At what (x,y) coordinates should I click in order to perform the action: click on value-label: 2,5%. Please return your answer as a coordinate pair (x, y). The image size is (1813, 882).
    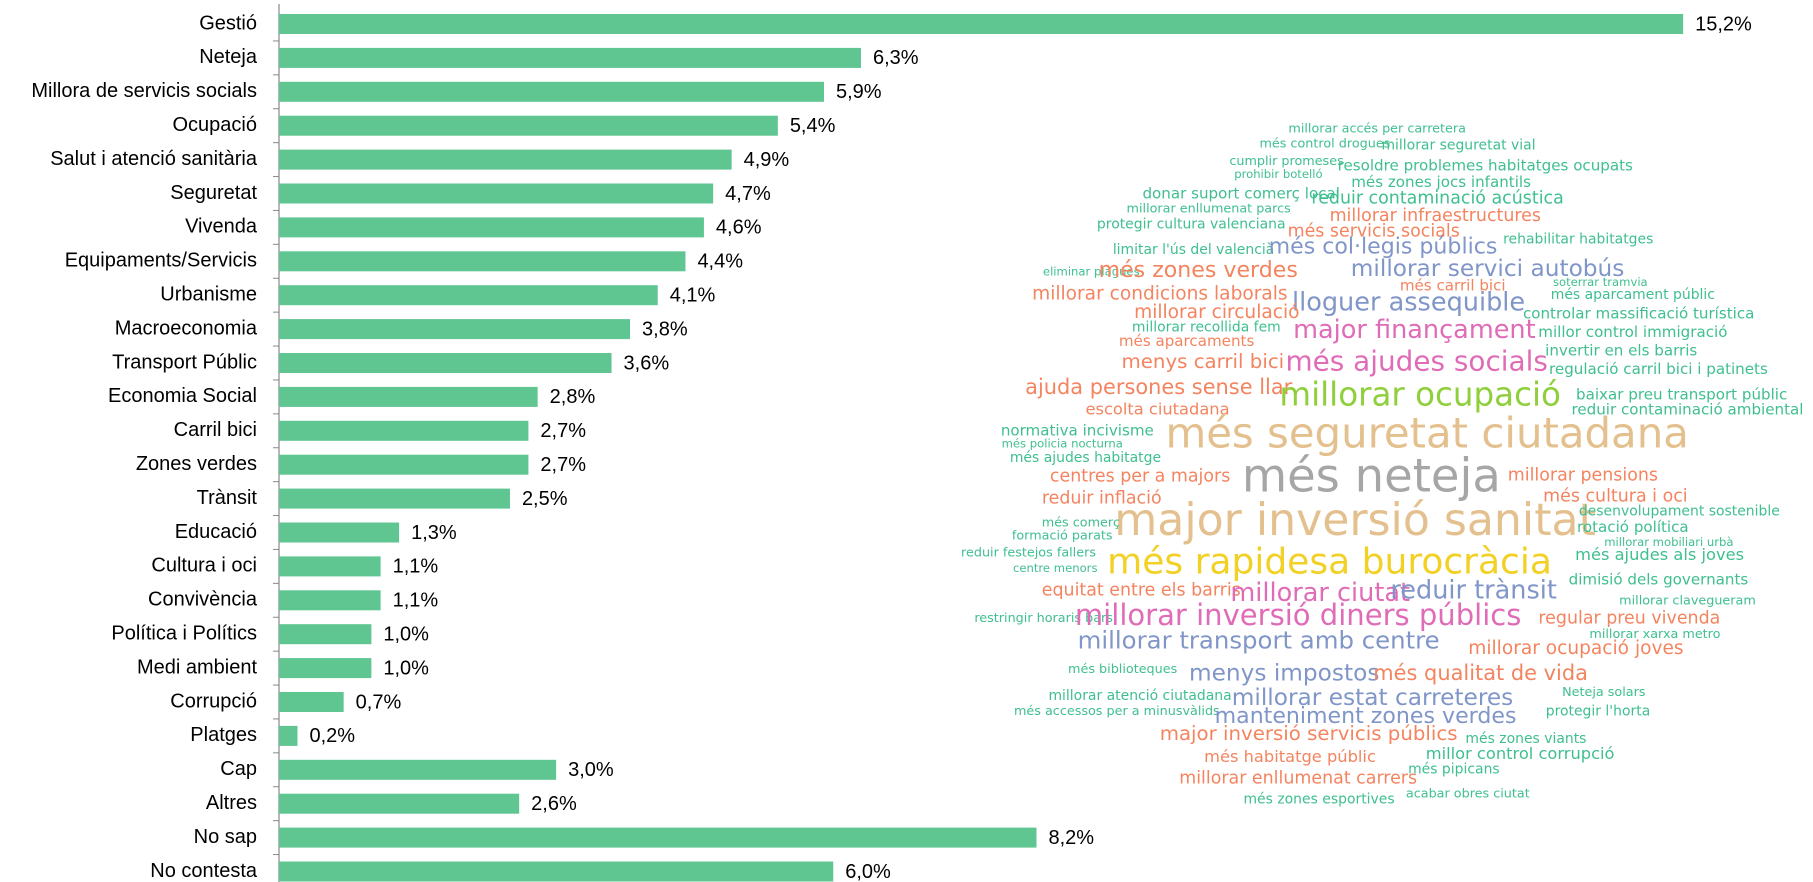
    Looking at the image, I should click on (545, 499).